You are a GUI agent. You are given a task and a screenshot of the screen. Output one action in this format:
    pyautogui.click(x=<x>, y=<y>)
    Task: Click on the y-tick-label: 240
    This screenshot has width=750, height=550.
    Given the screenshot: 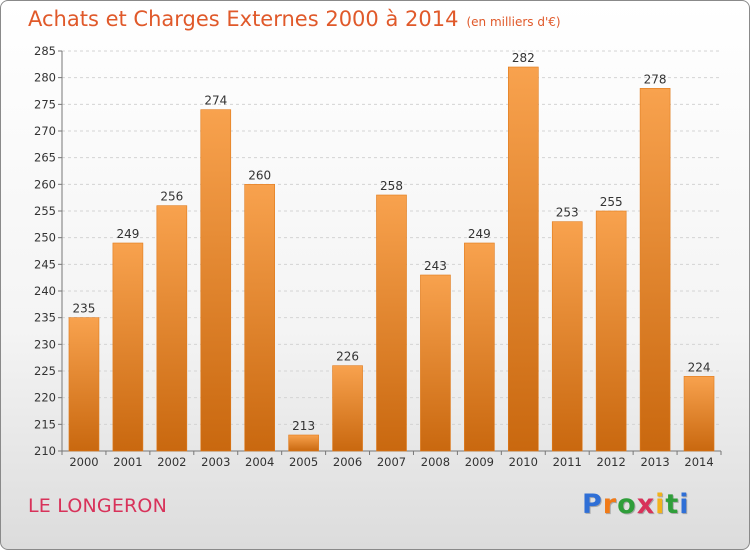 What is the action you would take?
    pyautogui.click(x=45, y=291)
    